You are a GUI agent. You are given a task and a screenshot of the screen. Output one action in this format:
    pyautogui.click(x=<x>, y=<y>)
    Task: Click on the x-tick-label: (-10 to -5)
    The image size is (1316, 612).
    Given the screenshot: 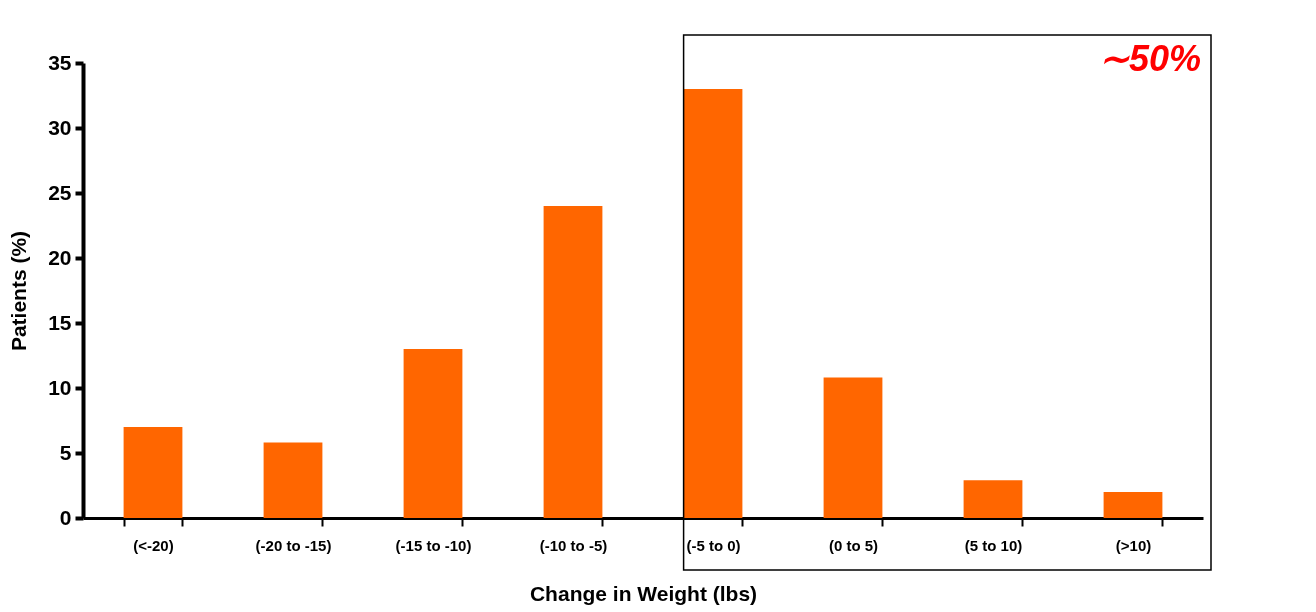 What is the action you would take?
    pyautogui.click(x=573, y=545)
    